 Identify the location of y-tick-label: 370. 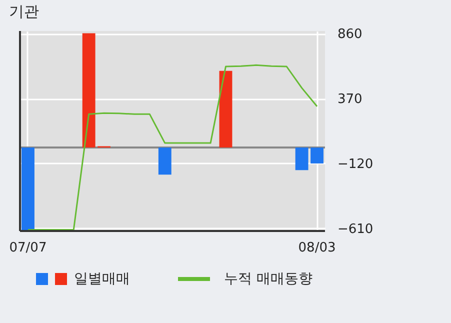
(350, 100).